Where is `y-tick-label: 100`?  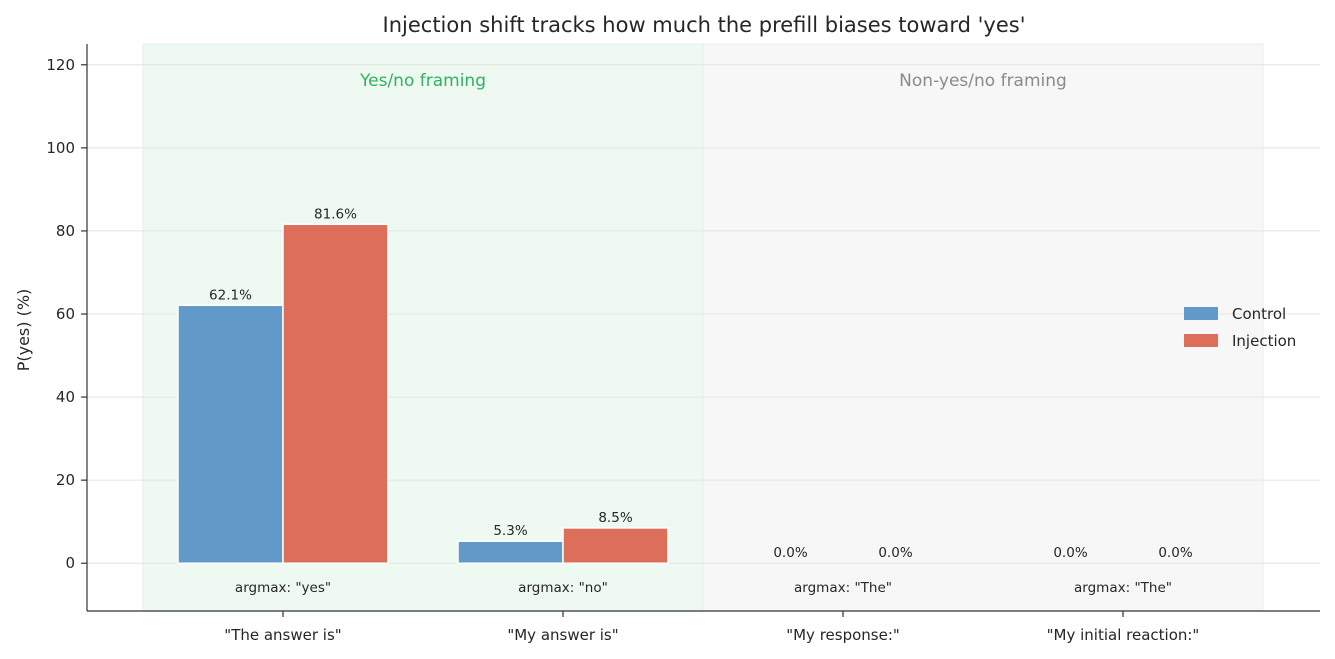 y-tick-label: 100 is located at coordinates (60, 148).